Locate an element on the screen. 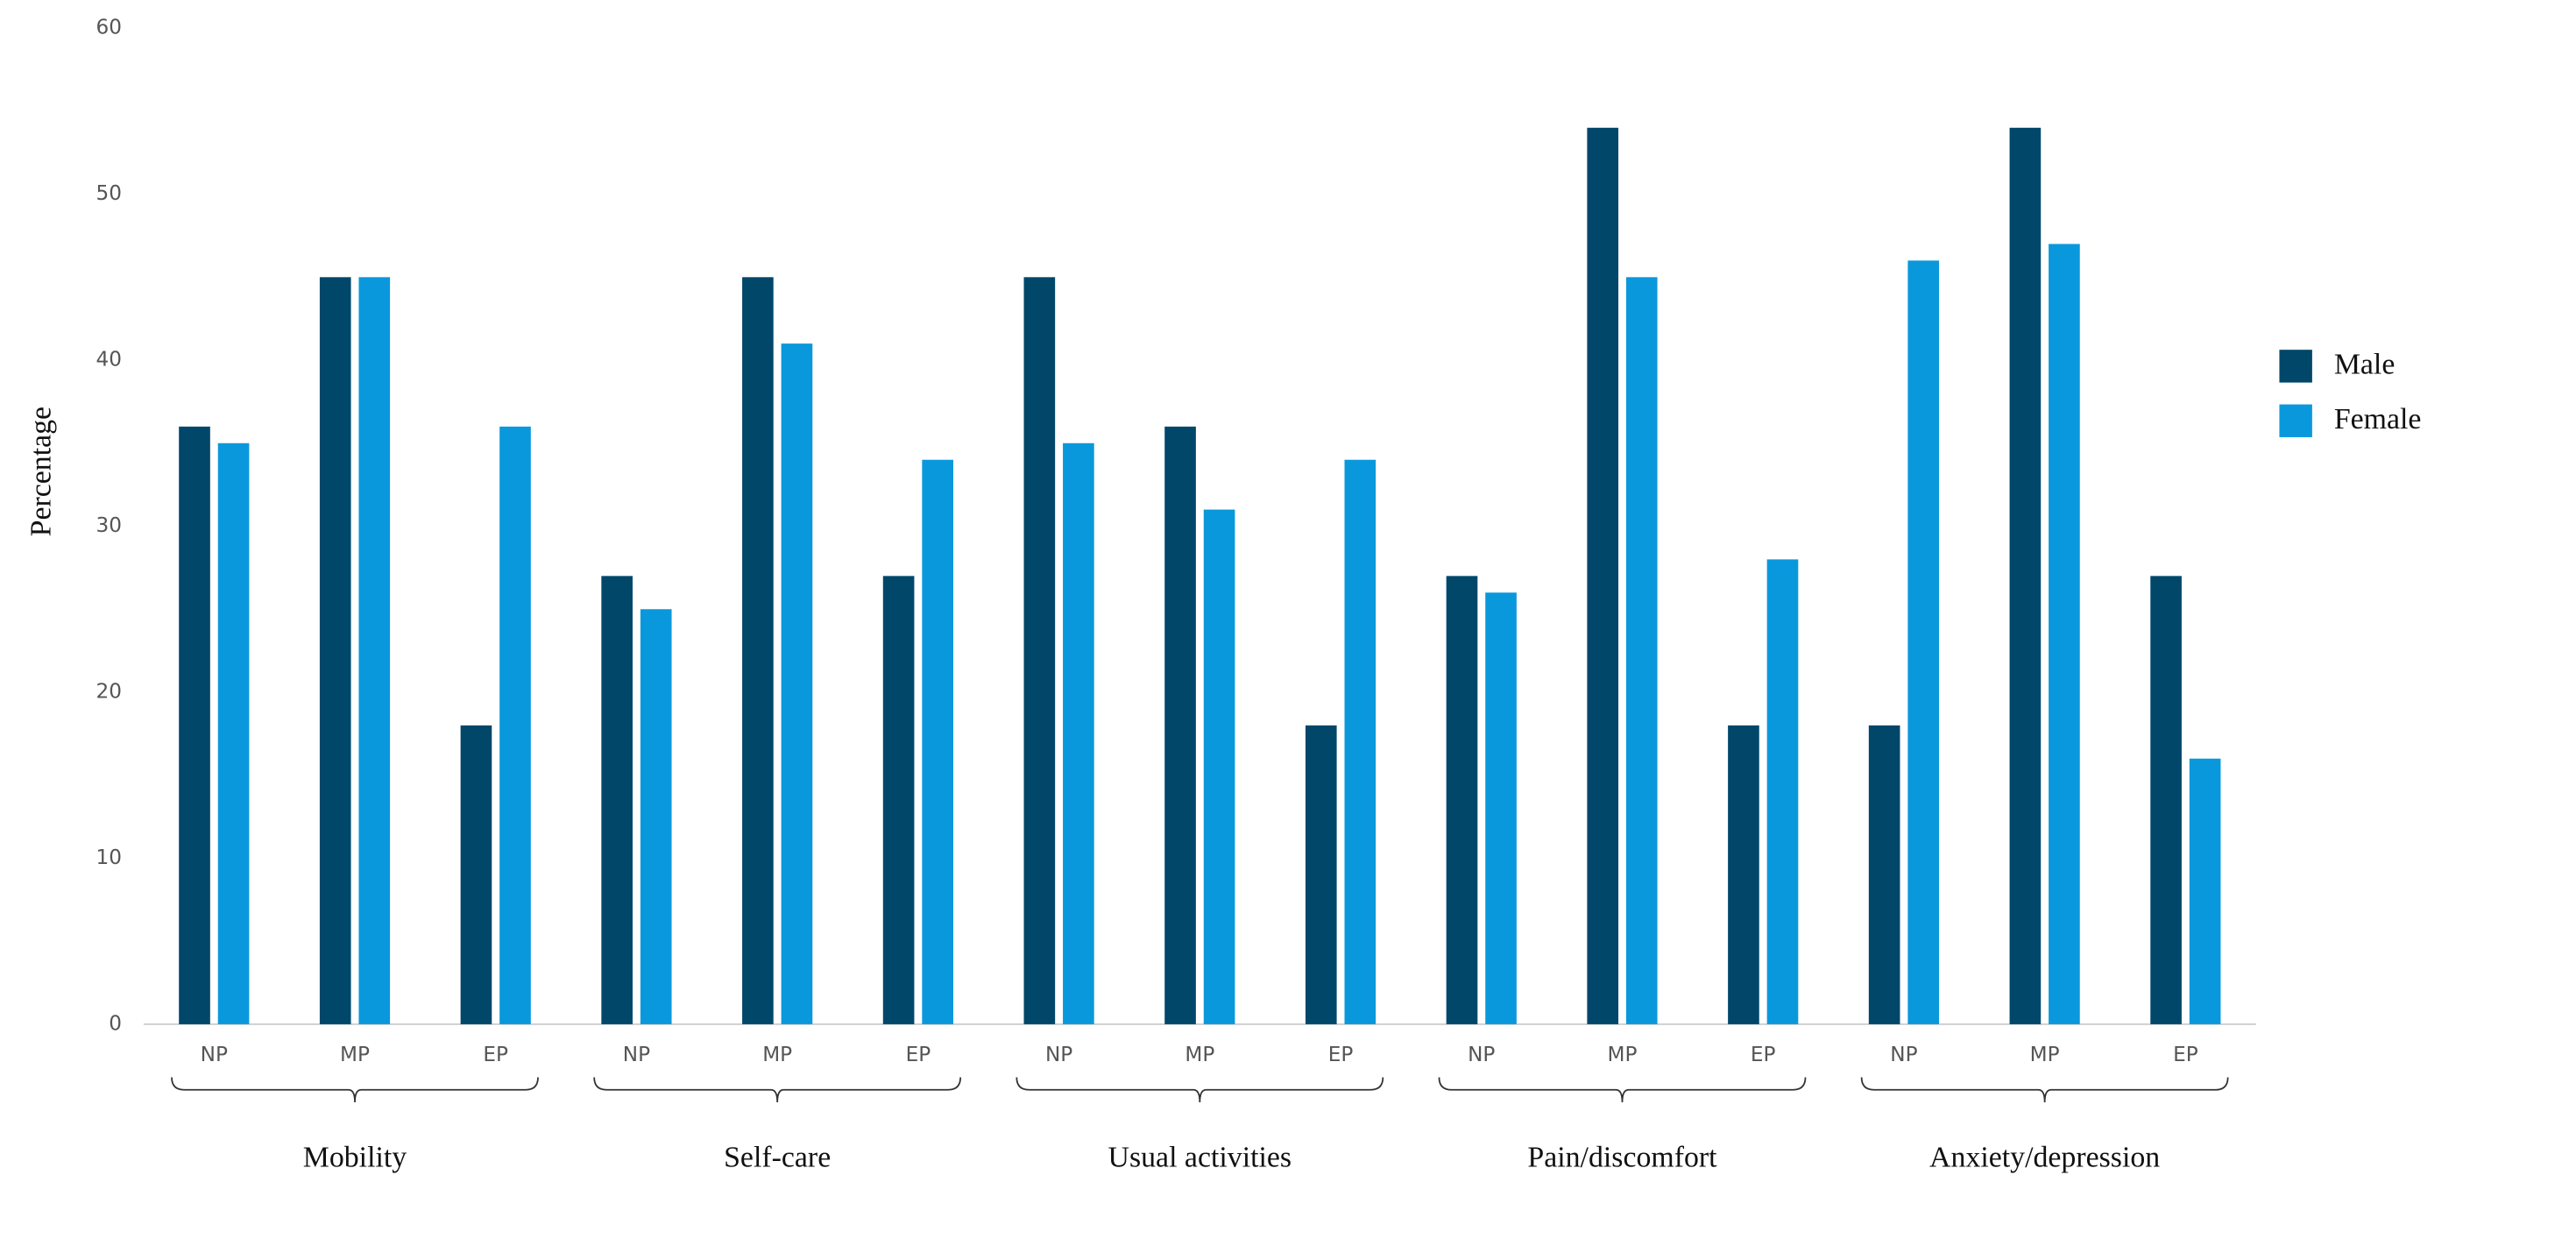 This screenshot has width=2576, height=1253. y-tick-label: 20 is located at coordinates (109, 691).